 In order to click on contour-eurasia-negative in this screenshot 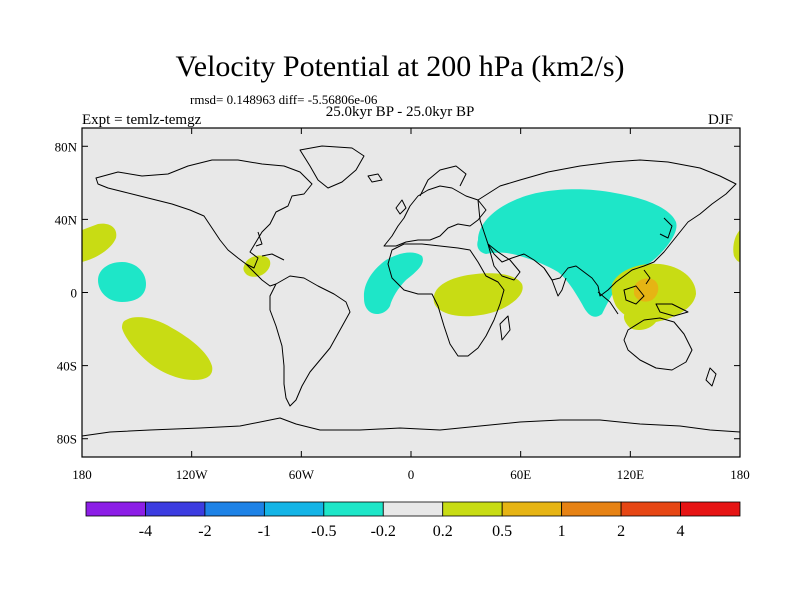, I will do `click(577, 253)`.